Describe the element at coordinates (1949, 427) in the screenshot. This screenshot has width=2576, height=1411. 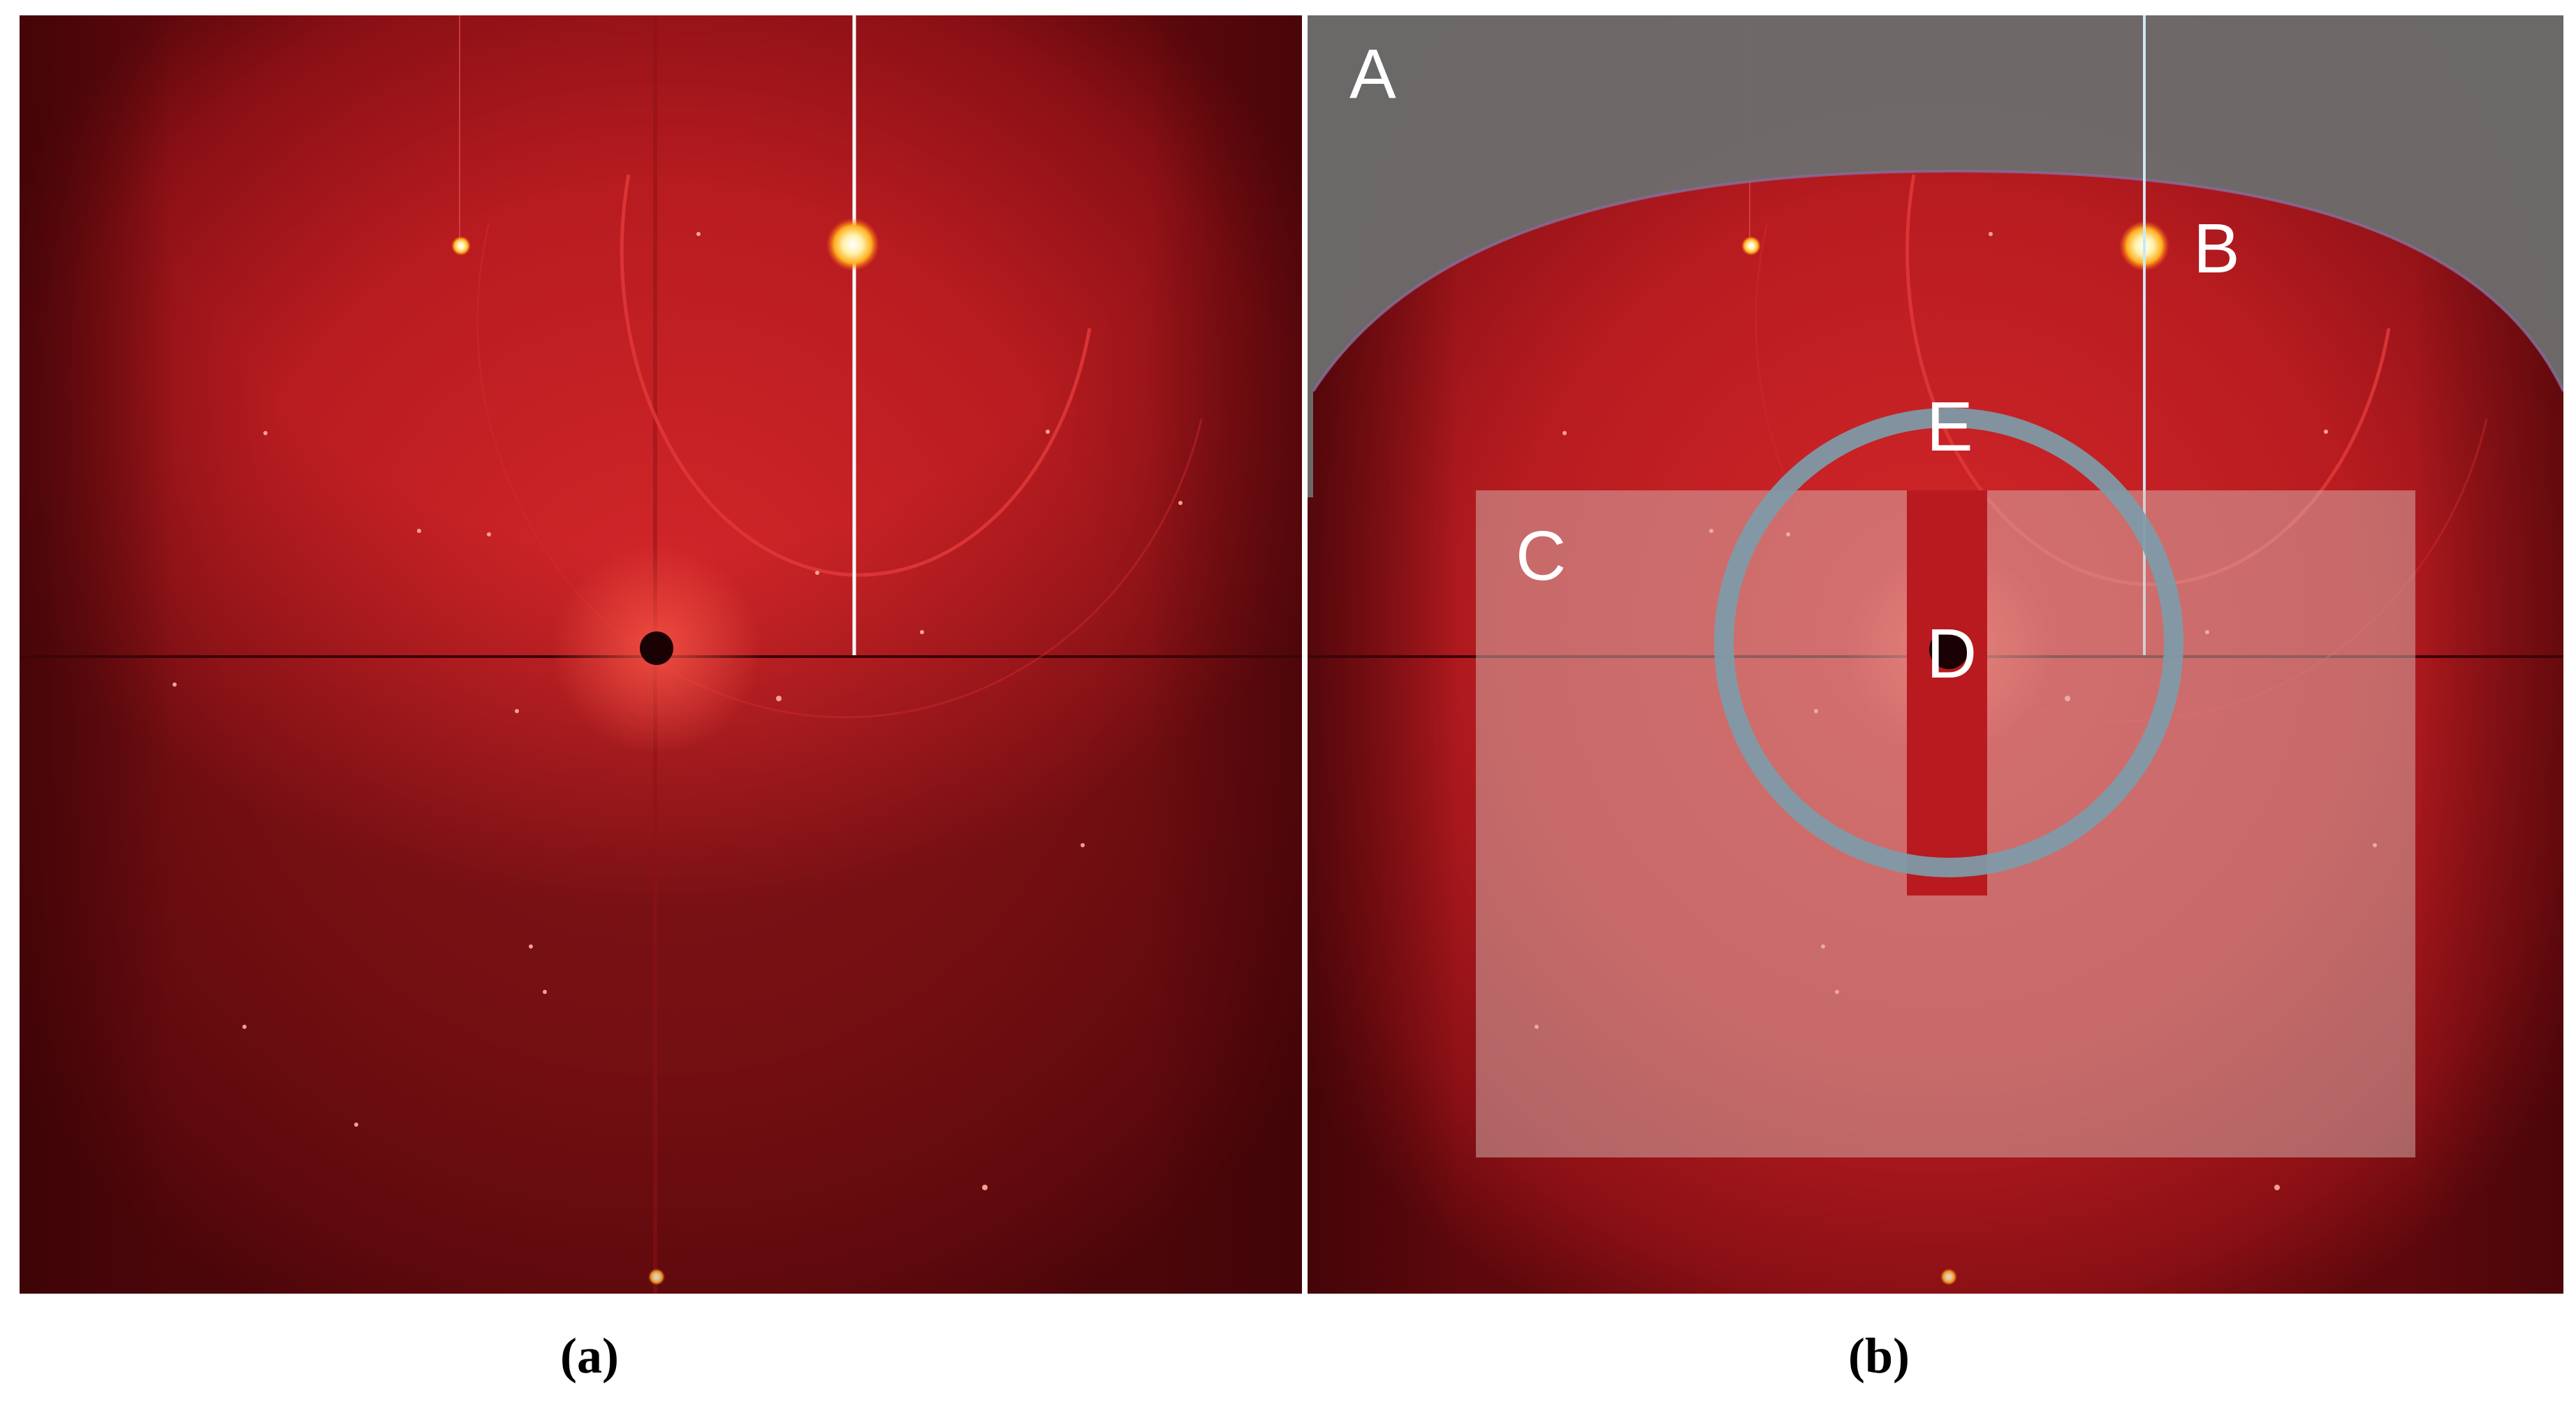
I see `label-e: E` at that location.